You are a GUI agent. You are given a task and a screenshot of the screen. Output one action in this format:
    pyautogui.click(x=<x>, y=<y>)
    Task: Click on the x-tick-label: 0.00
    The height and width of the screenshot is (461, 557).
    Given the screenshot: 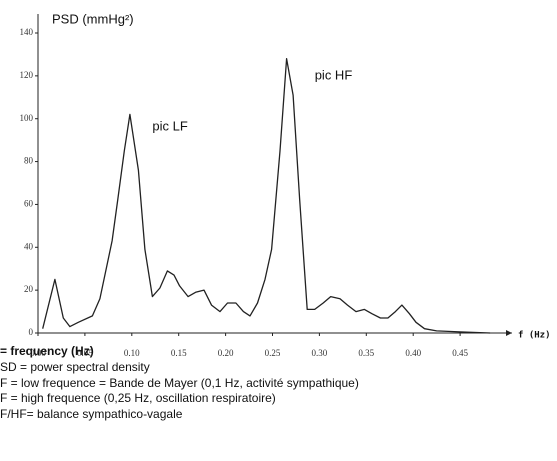 What is the action you would take?
    pyautogui.click(x=38, y=353)
    